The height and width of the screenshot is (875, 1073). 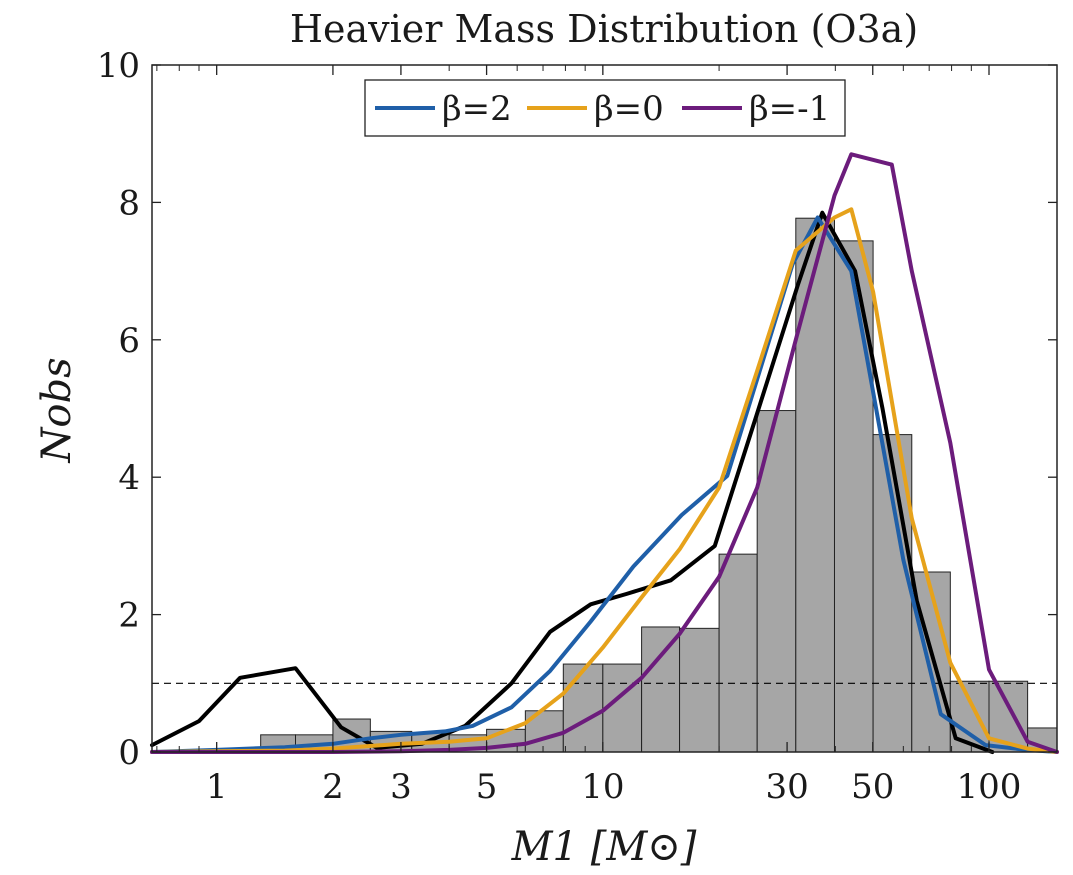 I want to click on legend-entry-beta-minus-1: β=-1, so click(x=756, y=109).